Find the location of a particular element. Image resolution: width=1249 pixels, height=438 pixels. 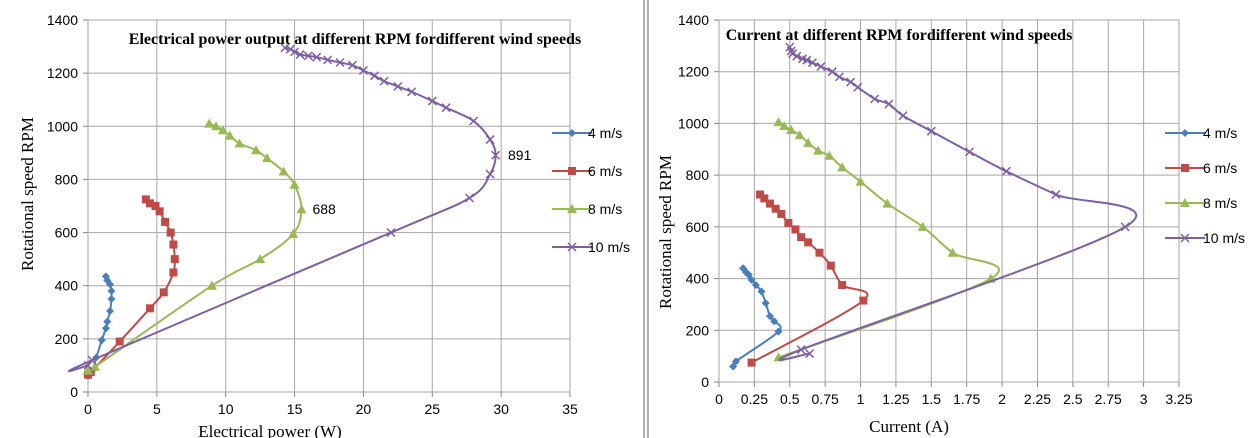

data-label: 688 is located at coordinates (324, 209).